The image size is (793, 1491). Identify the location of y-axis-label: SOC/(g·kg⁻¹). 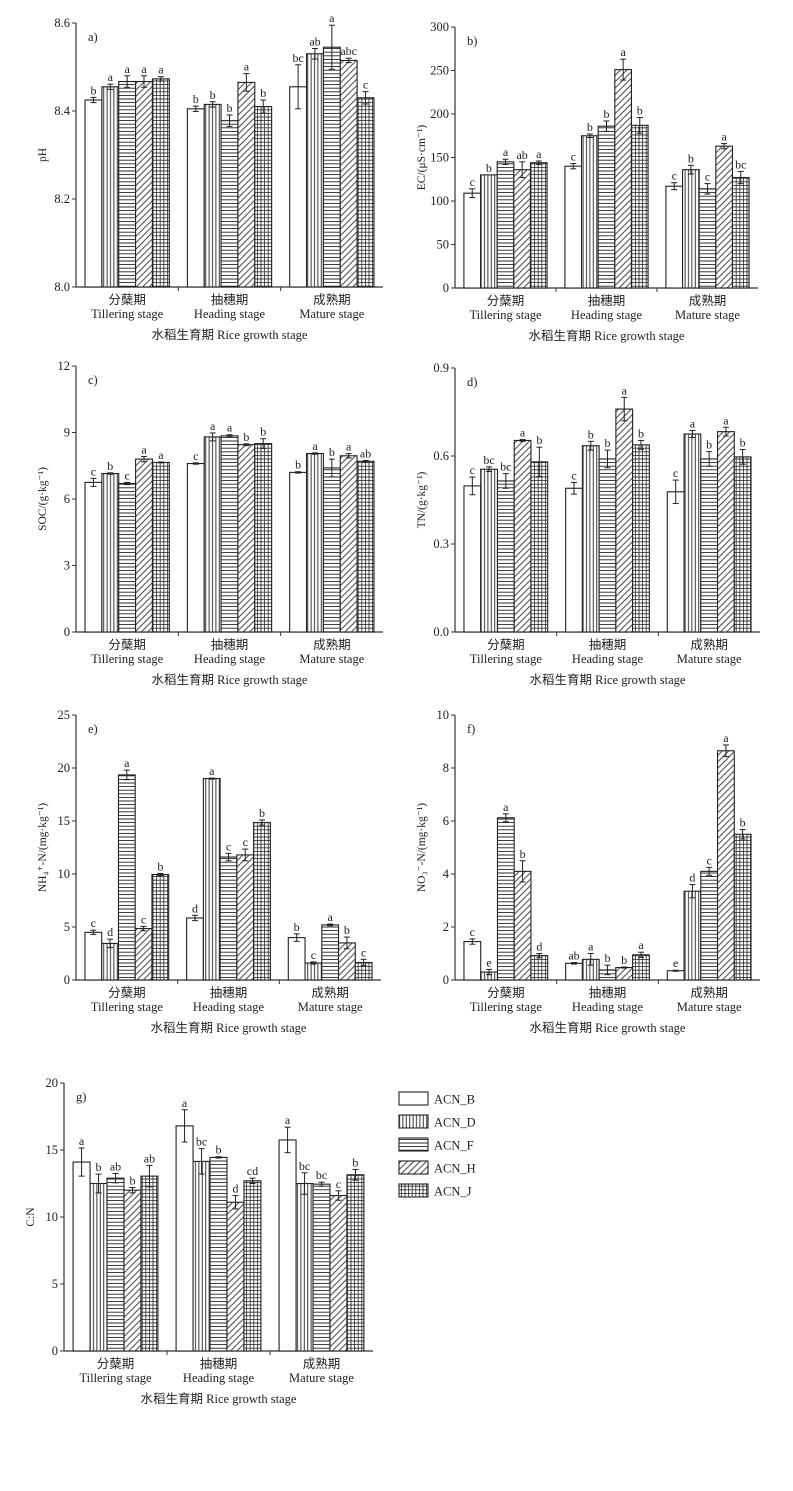
(43, 499).